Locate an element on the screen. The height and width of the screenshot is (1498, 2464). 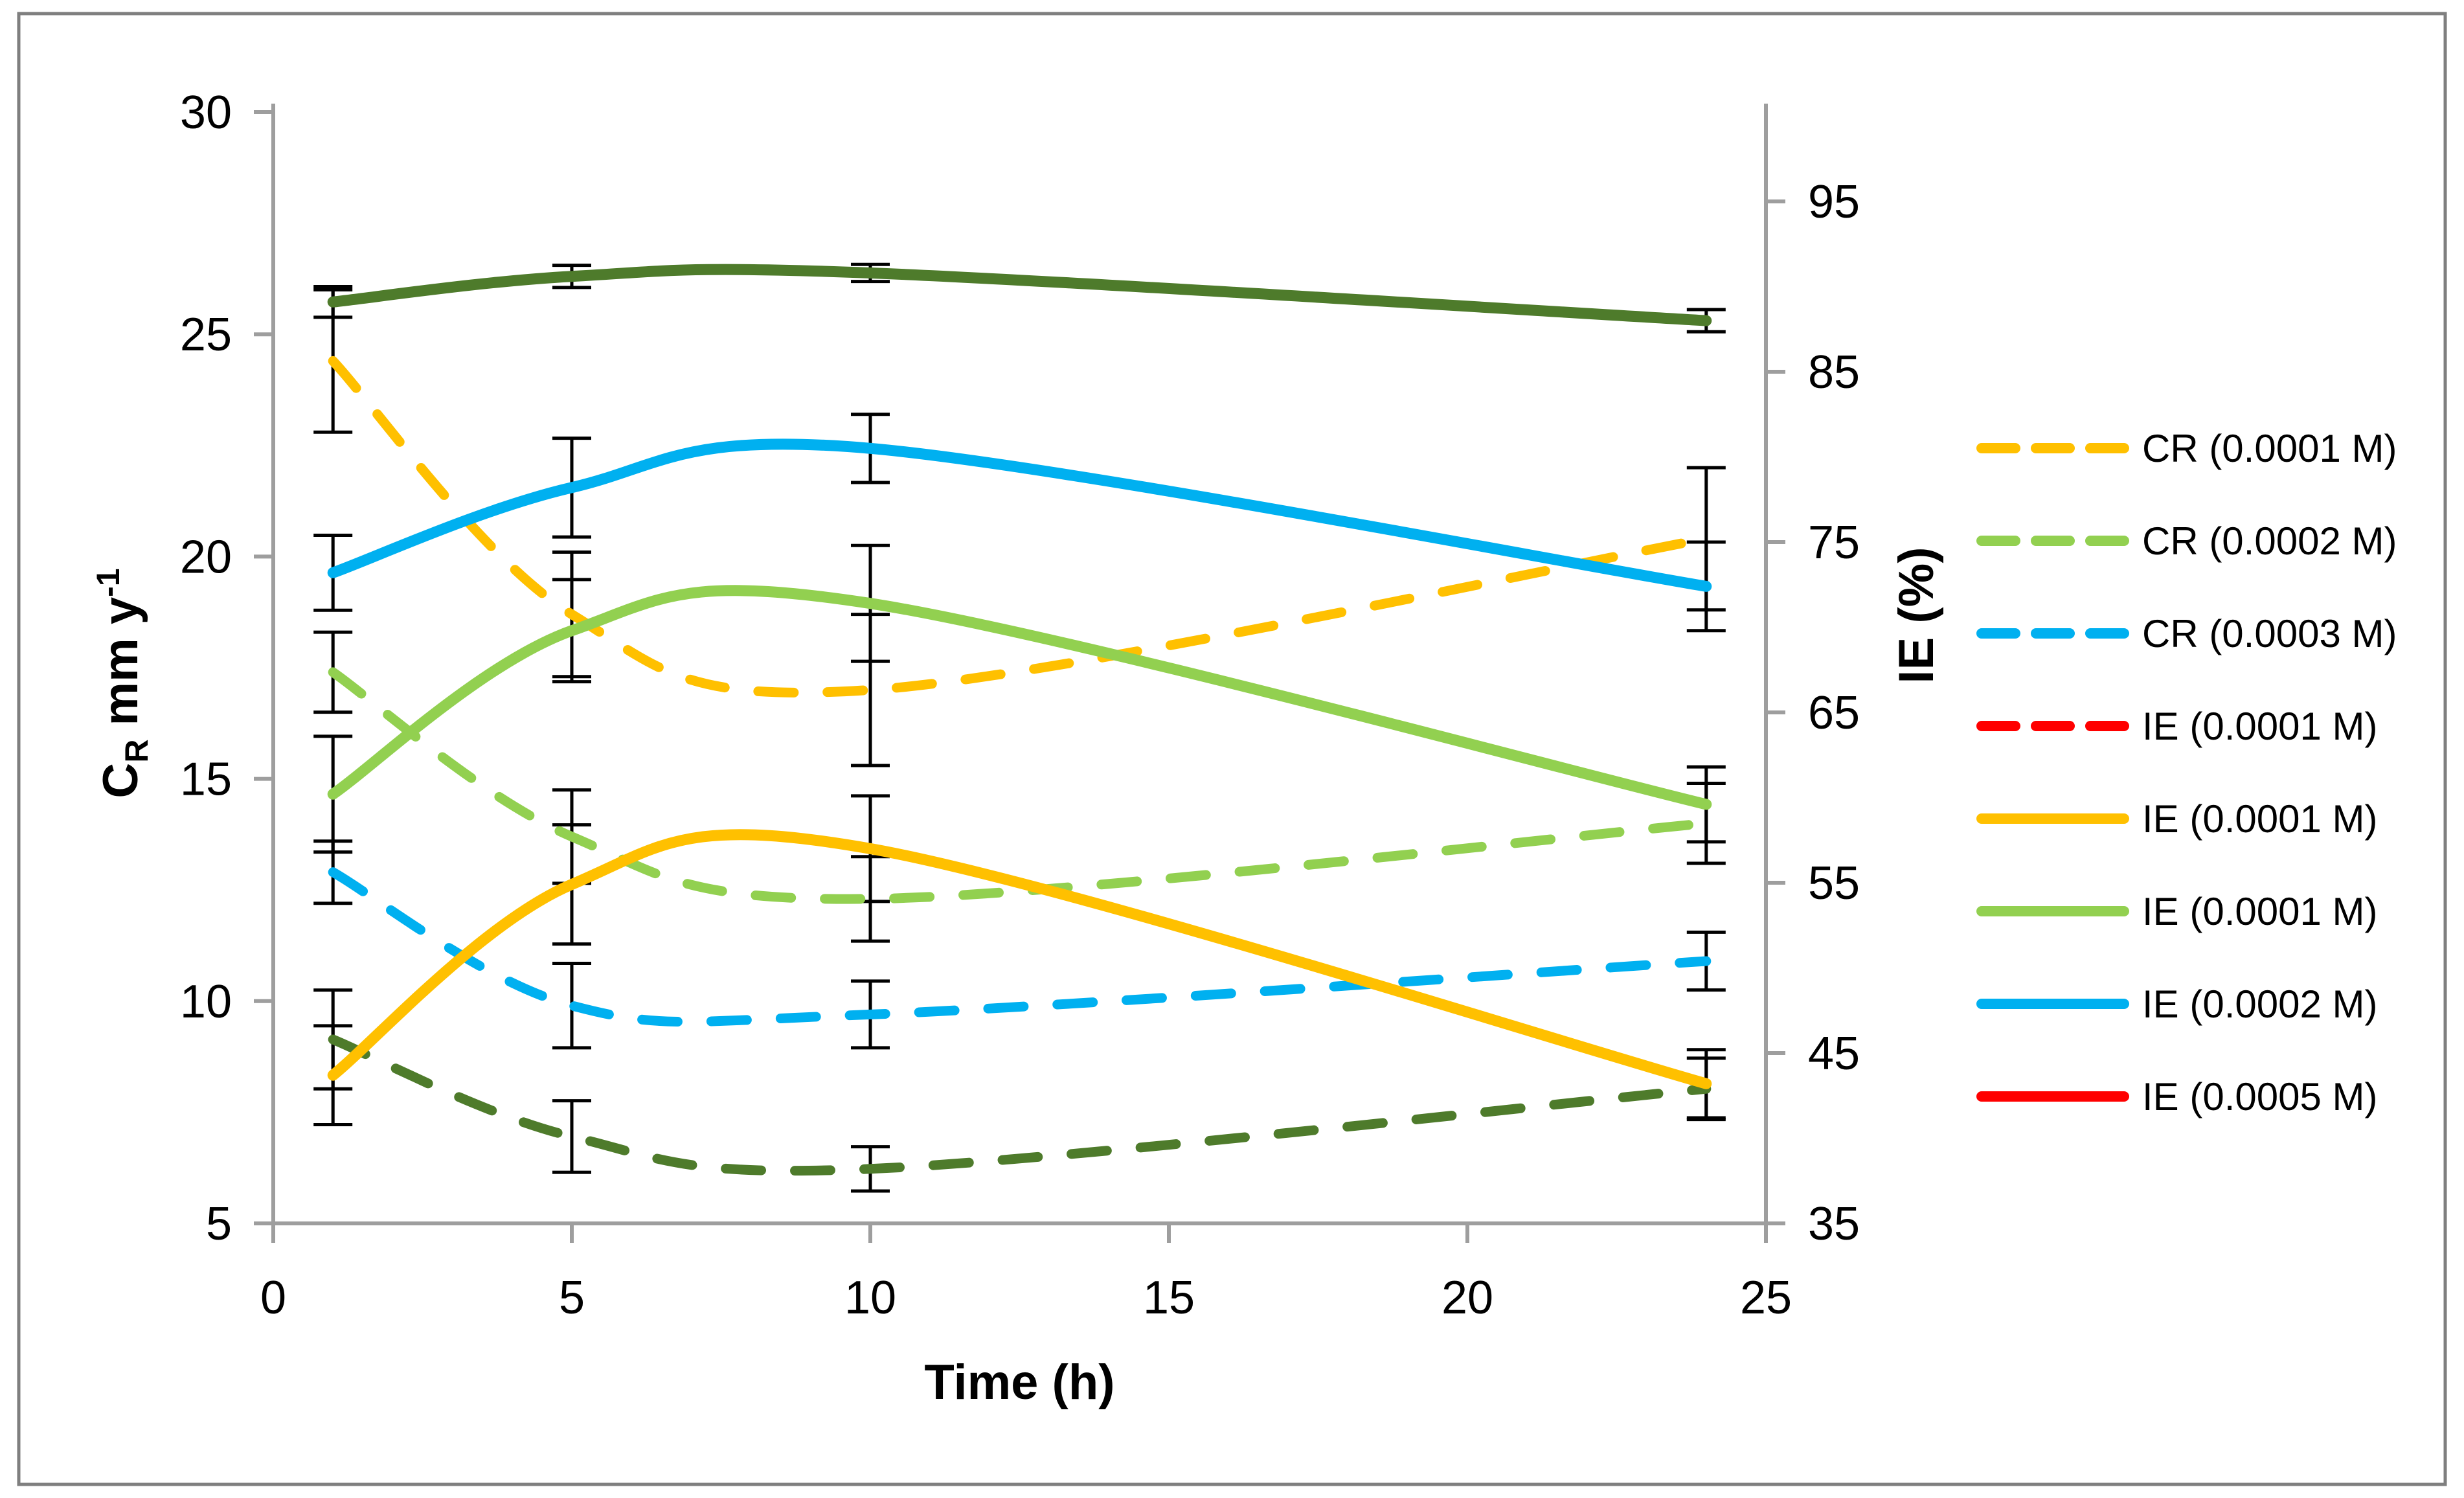
series-line-ie-0-0005-m--7 is located at coordinates (1019, 295).